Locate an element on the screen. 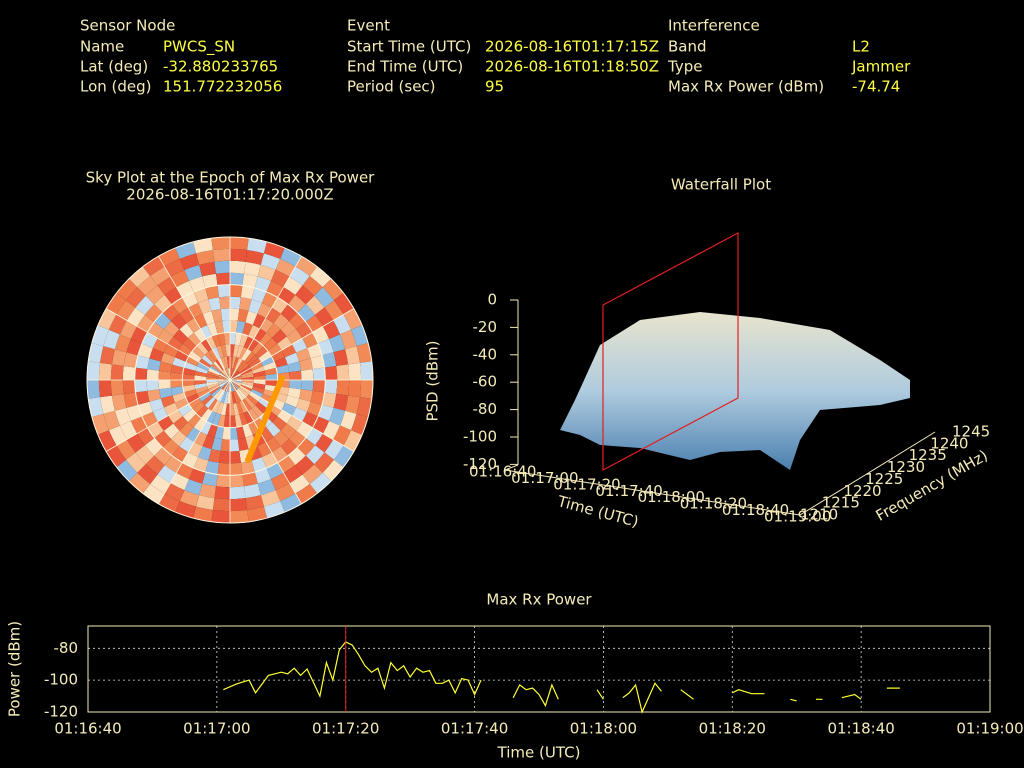 Image resolution: width=1024 pixels, height=768 pixels. field-label: End Time (UTC) is located at coordinates (405, 67).